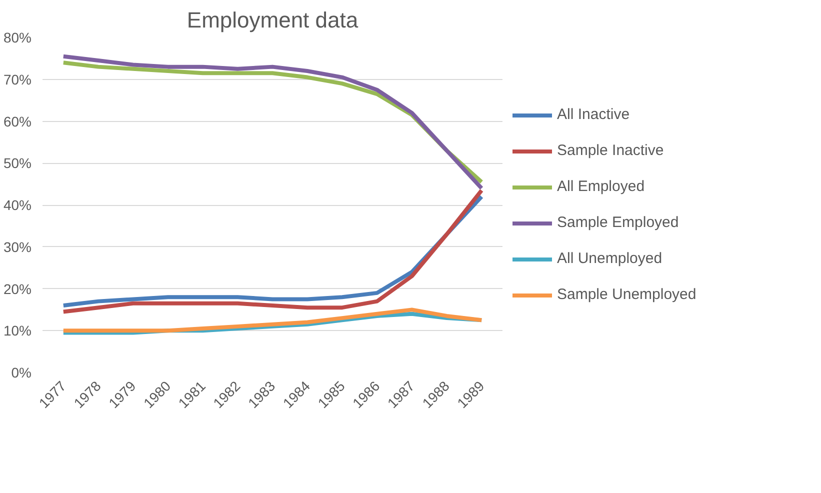 The width and height of the screenshot is (821, 493). I want to click on legend-label: Sample Employed, so click(618, 222).